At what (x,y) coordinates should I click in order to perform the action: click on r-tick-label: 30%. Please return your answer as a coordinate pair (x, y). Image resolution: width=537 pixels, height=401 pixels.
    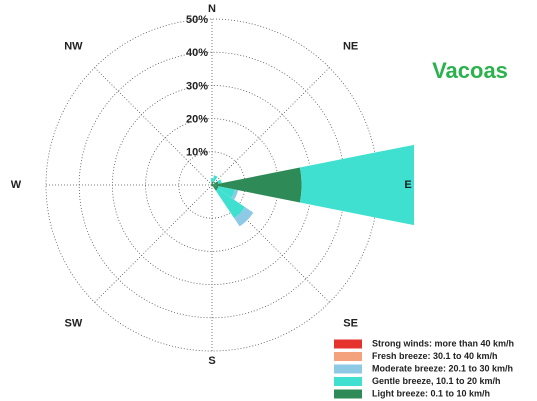
    Looking at the image, I should click on (197, 86).